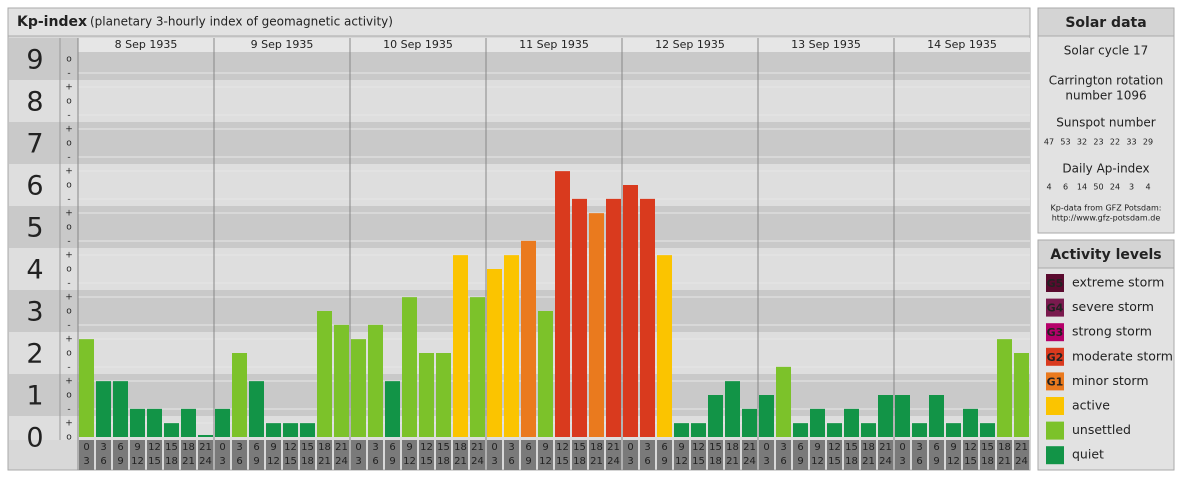 Image resolution: width=1184 pixels, height=480 pixels. I want to click on solar-cycle: Solar cycle 17, so click(1106, 51).